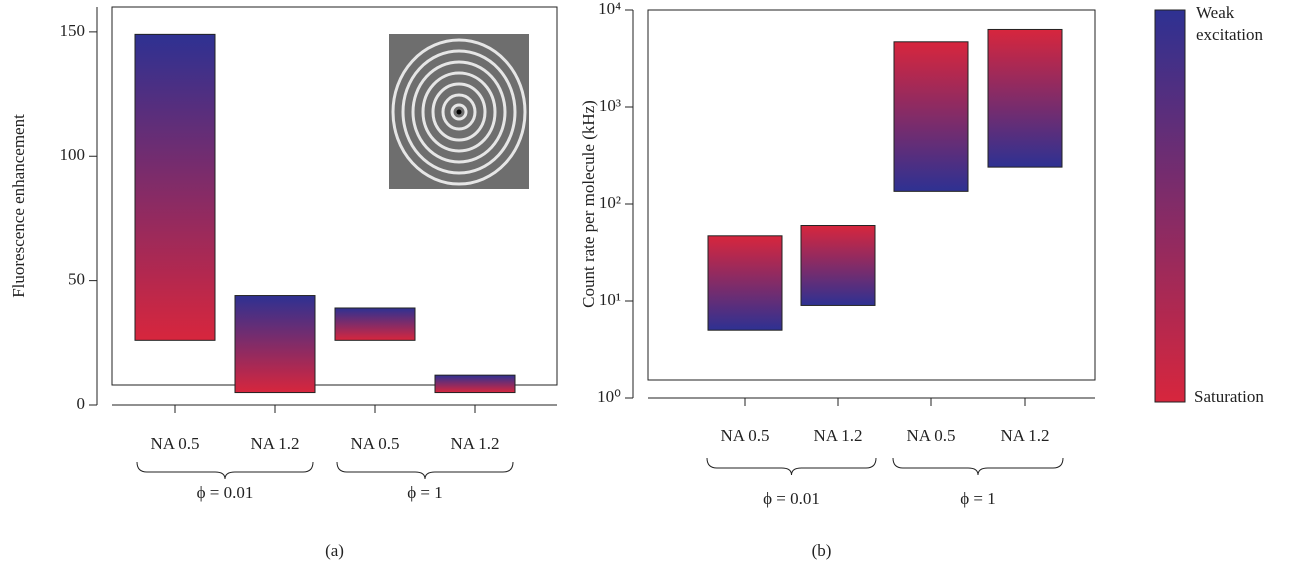 The height and width of the screenshot is (569, 1297). What do you see at coordinates (18, 206) in the screenshot?
I see `y-axis-label: Fluorescence enhancement` at bounding box center [18, 206].